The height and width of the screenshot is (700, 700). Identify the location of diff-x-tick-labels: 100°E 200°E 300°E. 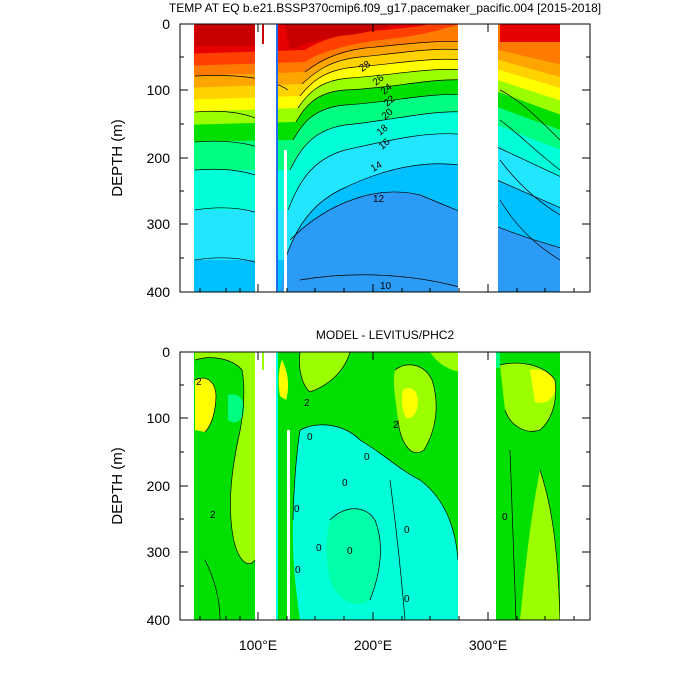
(373, 645).